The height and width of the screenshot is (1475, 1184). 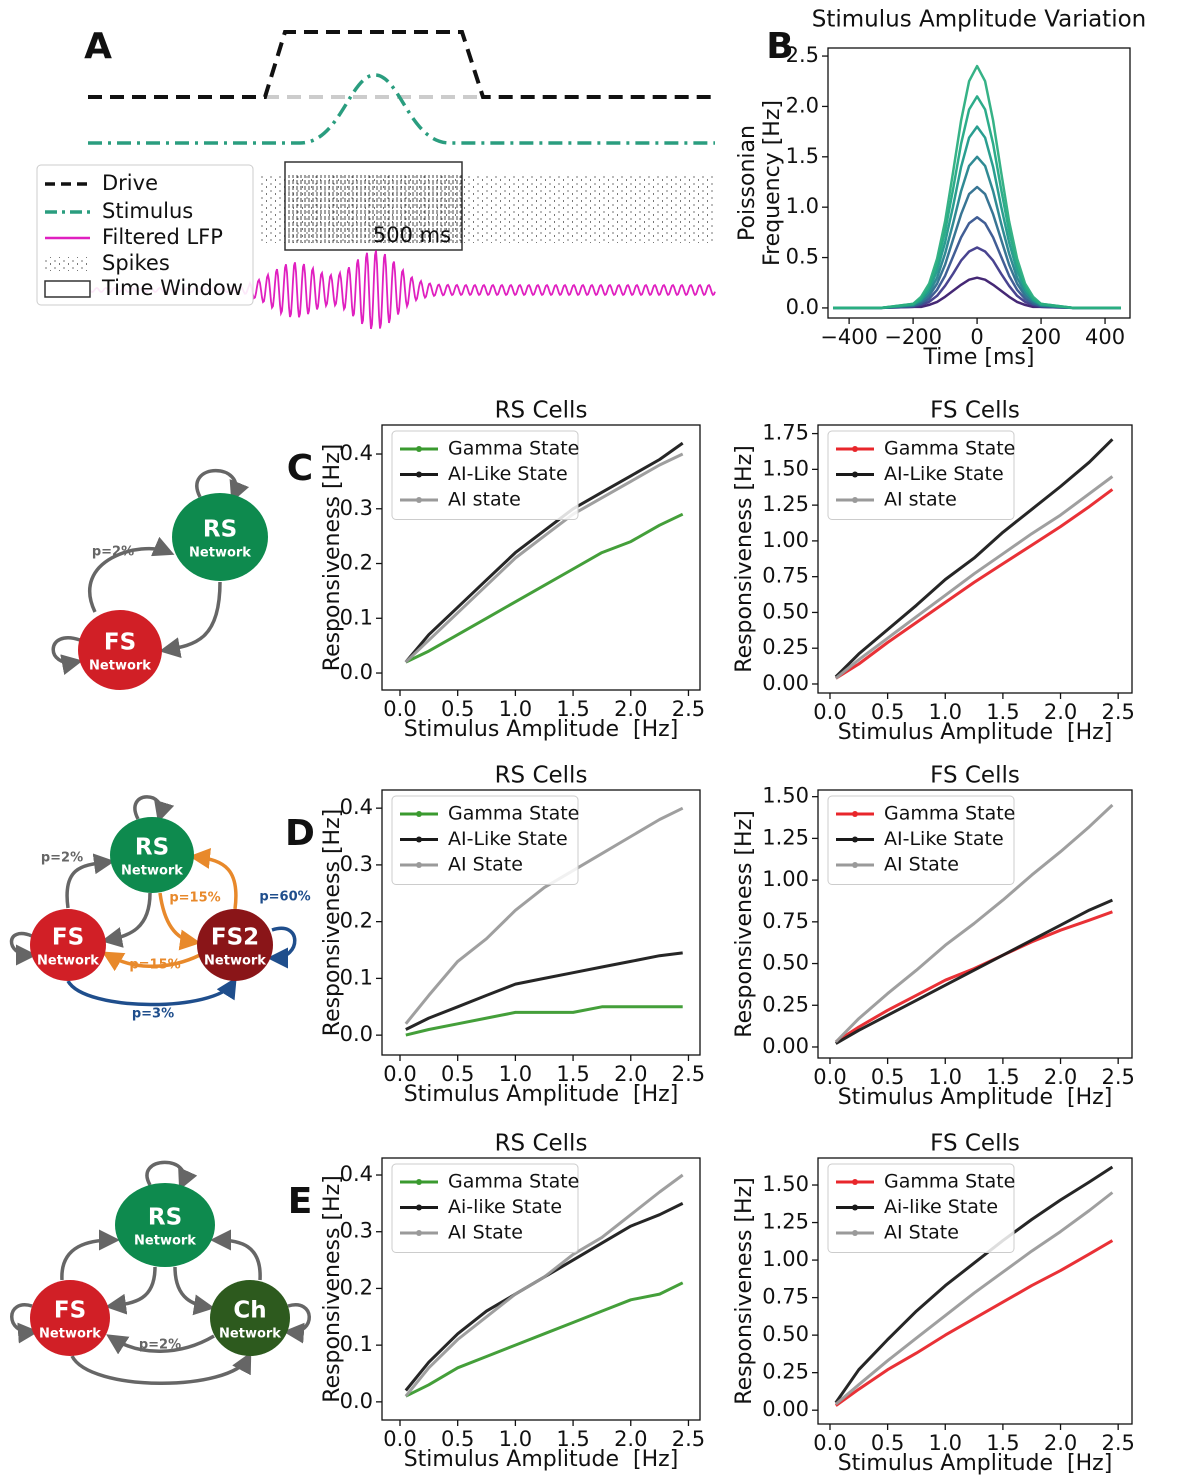 I want to click on x-tick-label: 0.0, so click(x=829, y=1443).